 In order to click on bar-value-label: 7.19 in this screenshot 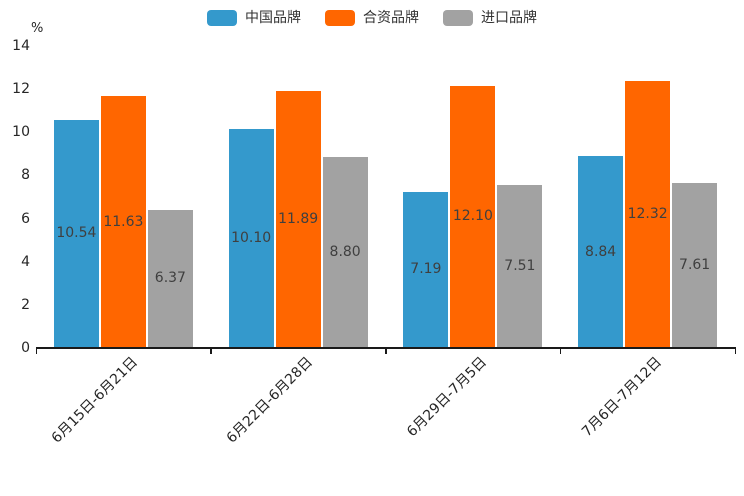, I will do `click(426, 269)`.